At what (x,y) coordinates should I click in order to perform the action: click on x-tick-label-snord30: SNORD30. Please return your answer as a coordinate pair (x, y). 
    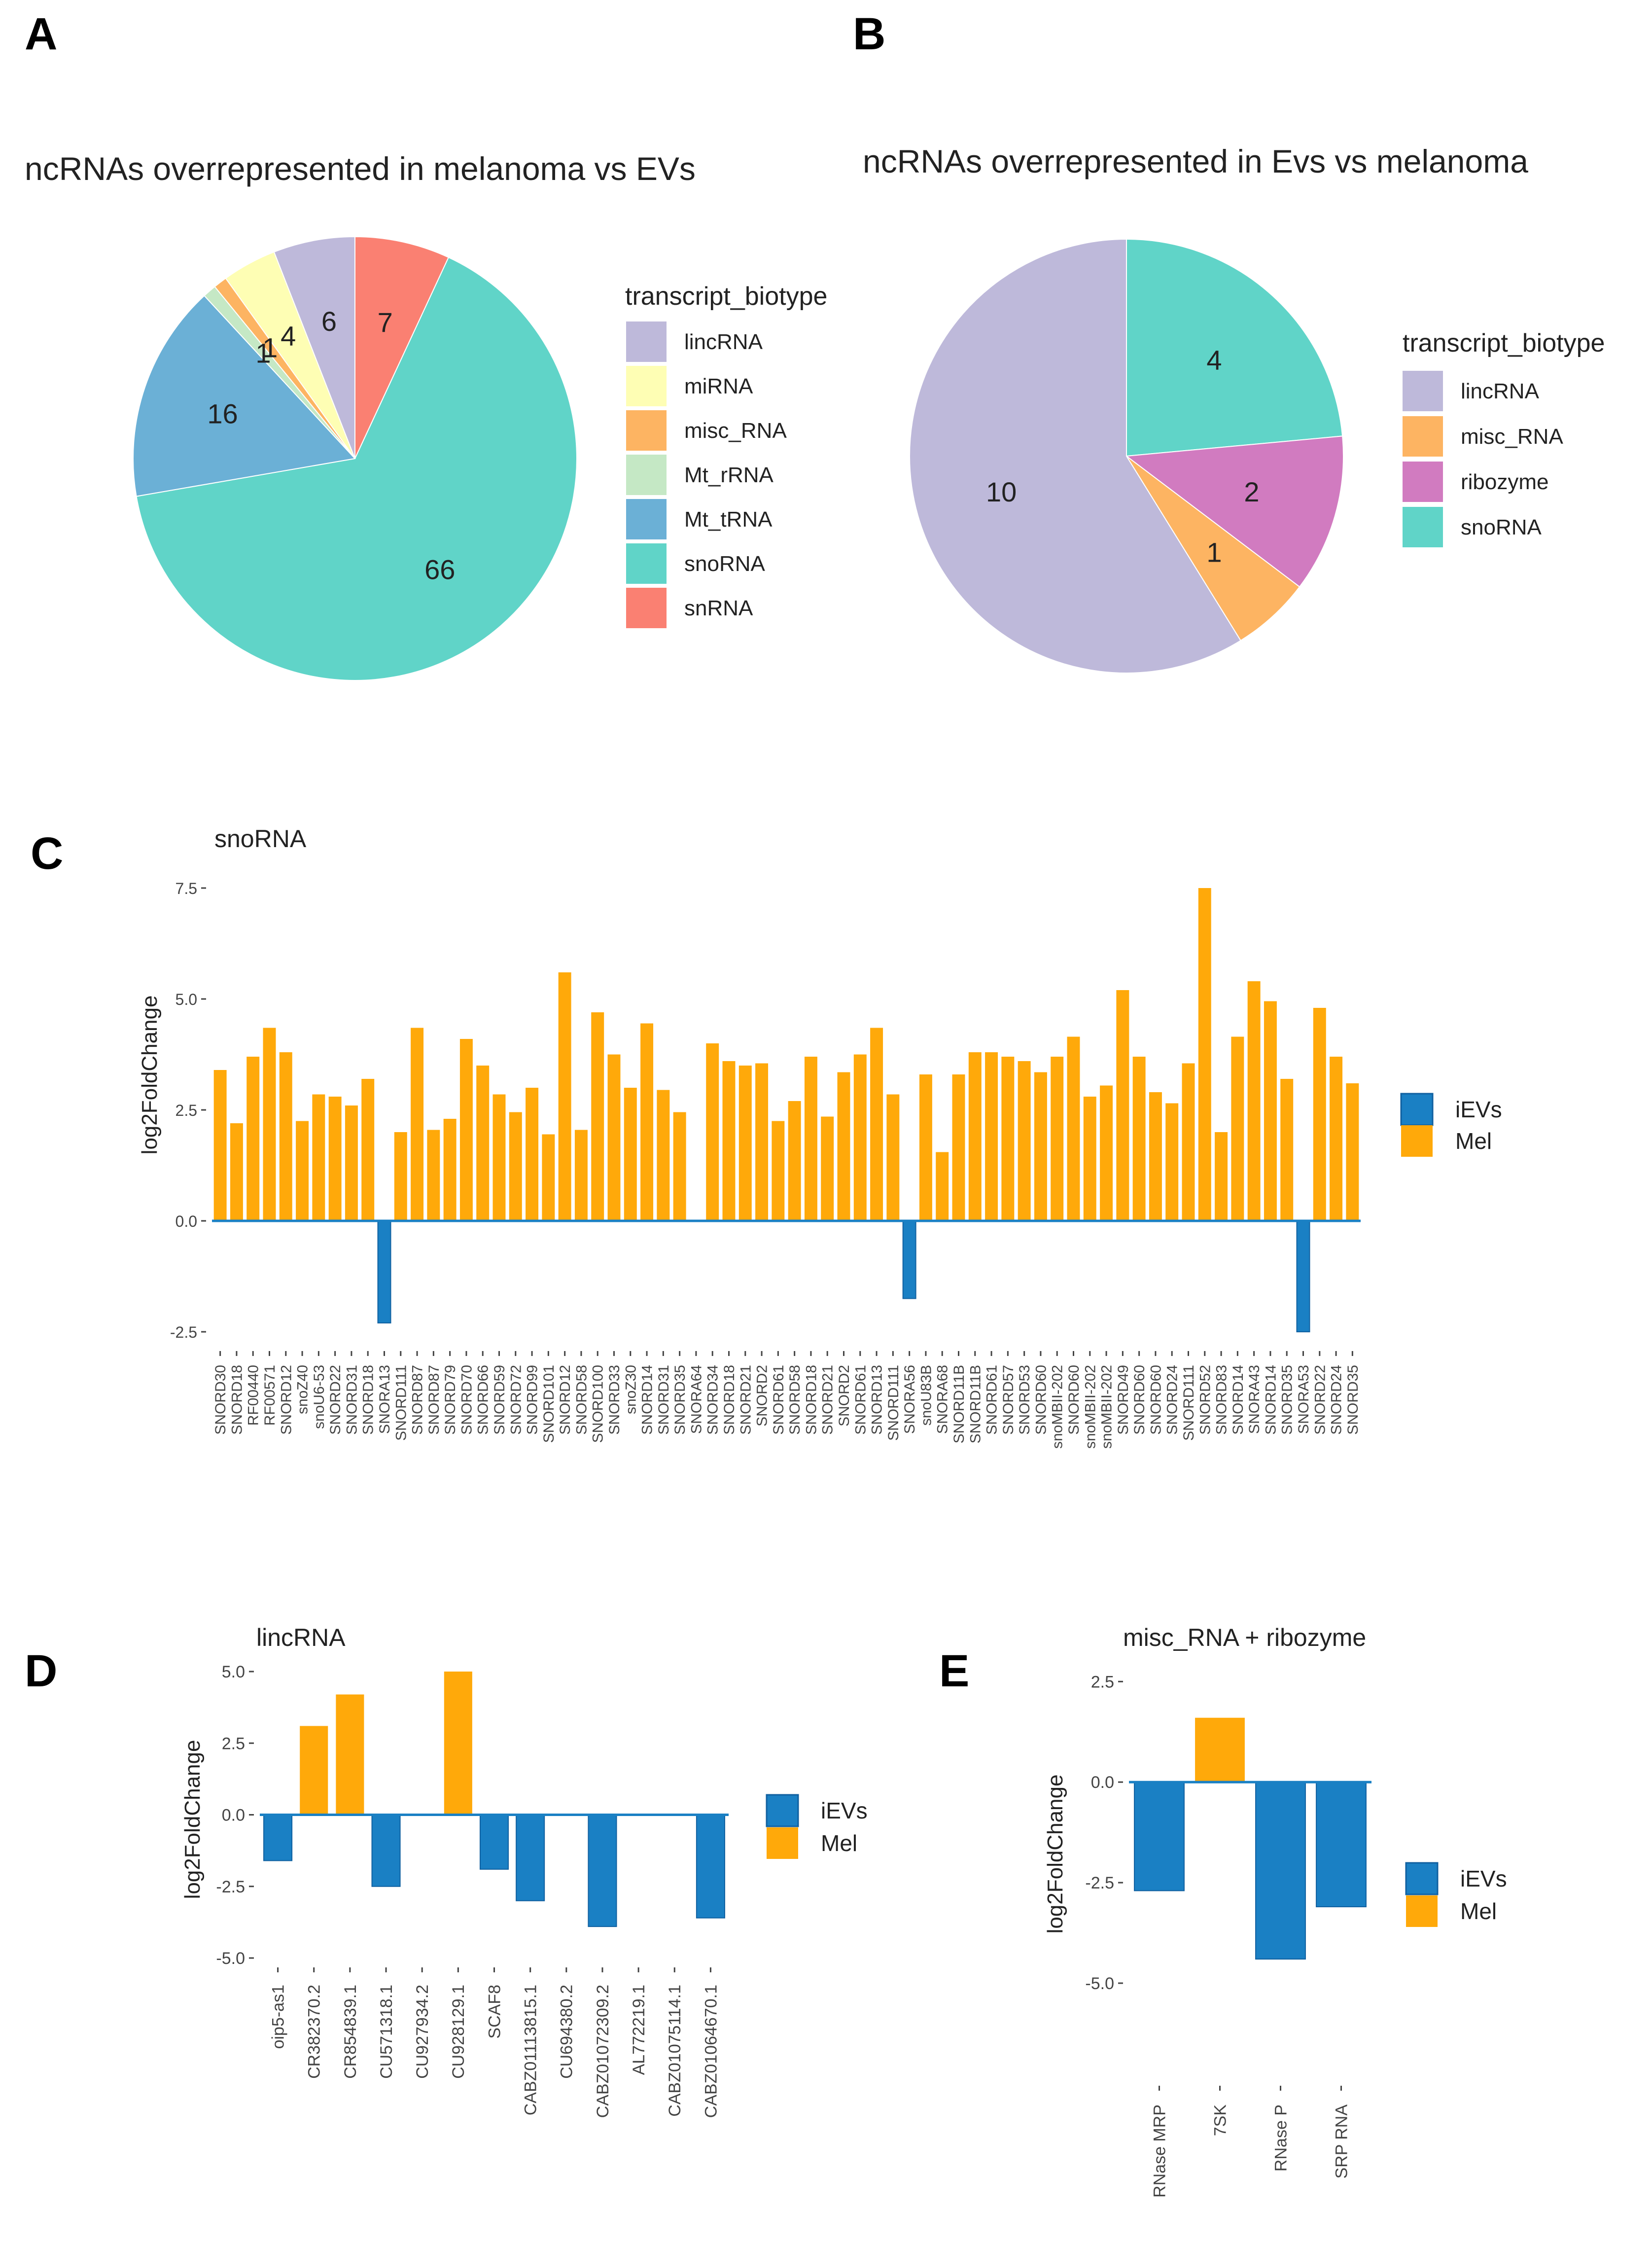
    Looking at the image, I should click on (220, 1400).